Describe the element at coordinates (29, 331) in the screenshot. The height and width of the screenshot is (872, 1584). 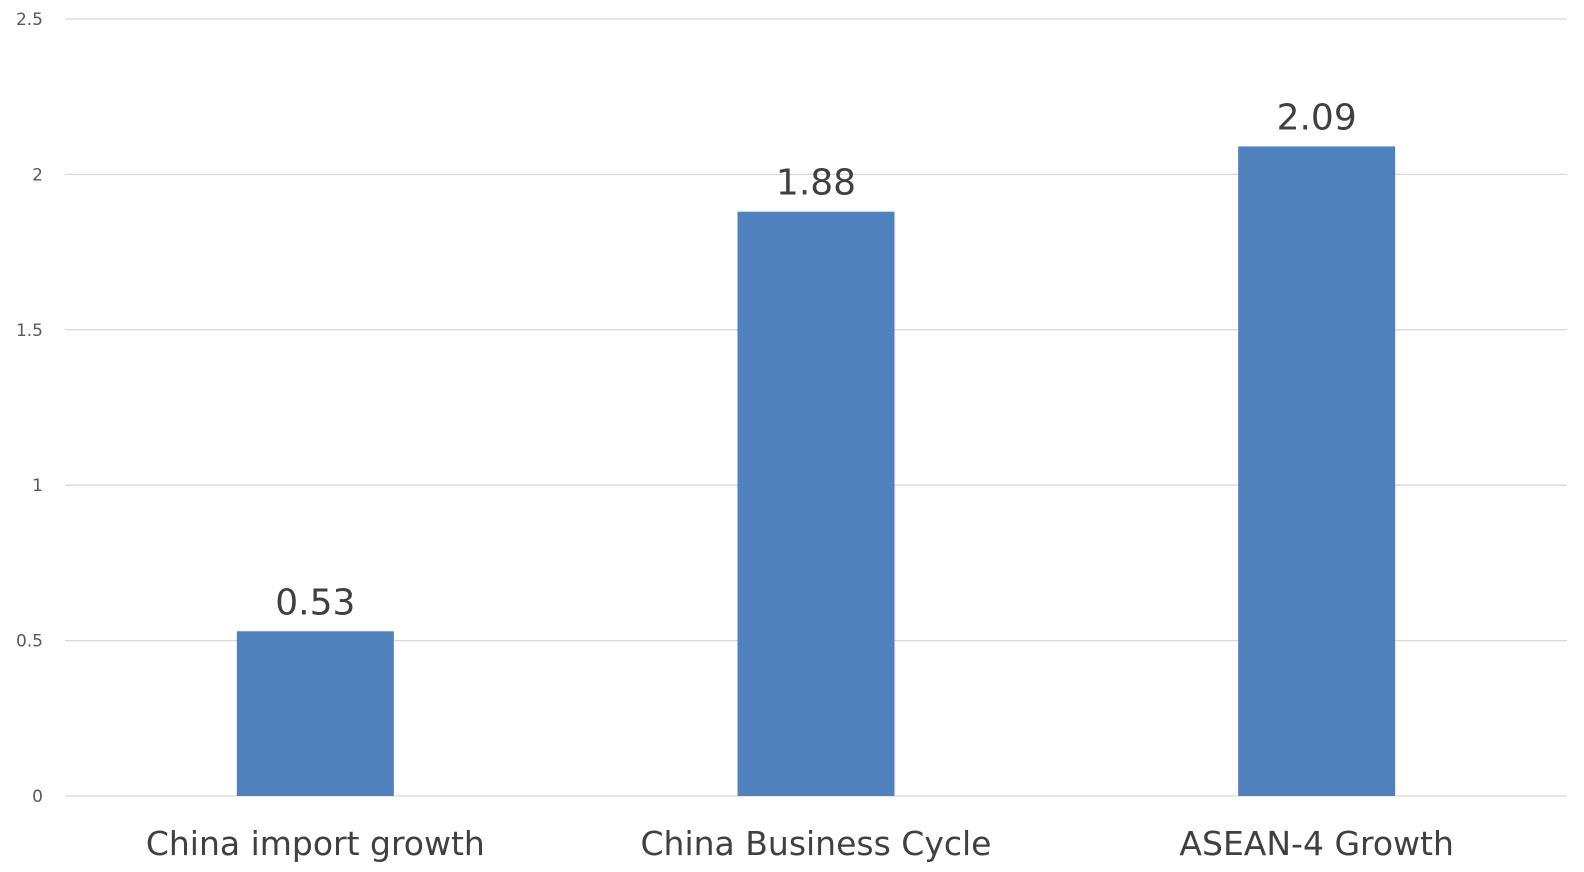
I see `y-tick-label: 1.5` at that location.